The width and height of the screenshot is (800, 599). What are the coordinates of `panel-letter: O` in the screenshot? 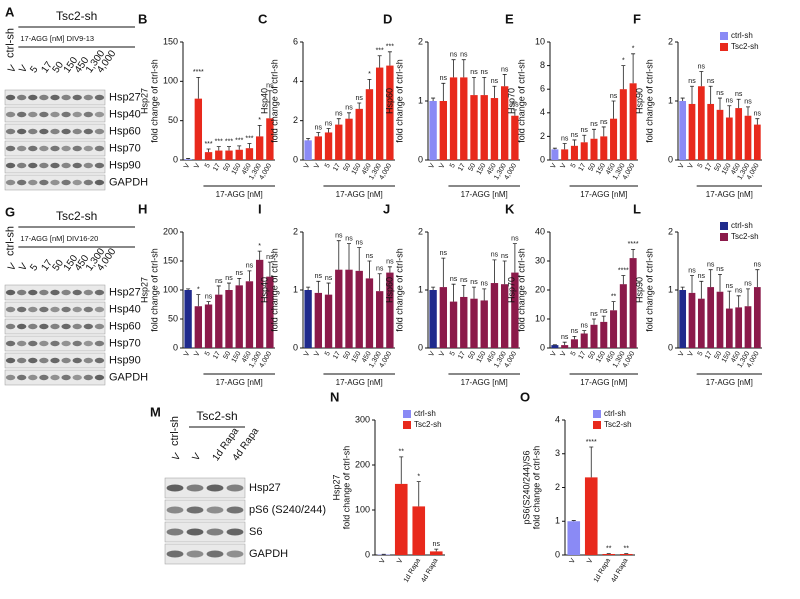 It's located at (525, 396).